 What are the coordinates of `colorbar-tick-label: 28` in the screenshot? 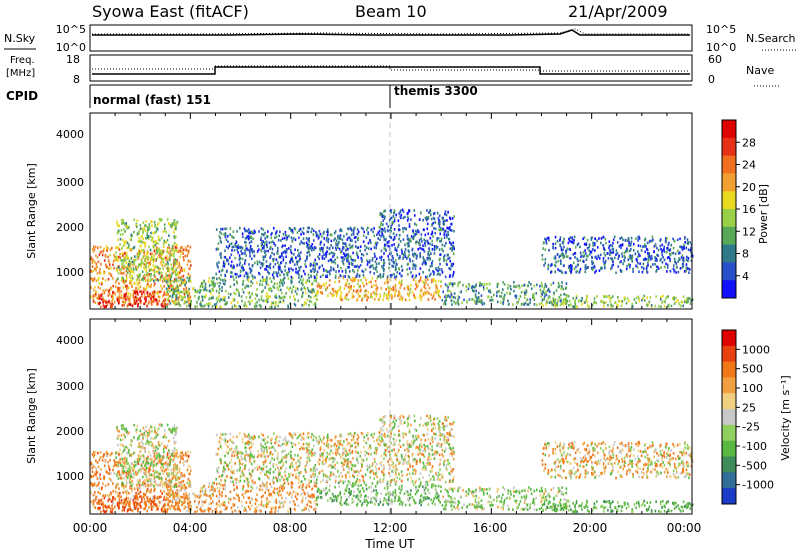 It's located at (749, 142).